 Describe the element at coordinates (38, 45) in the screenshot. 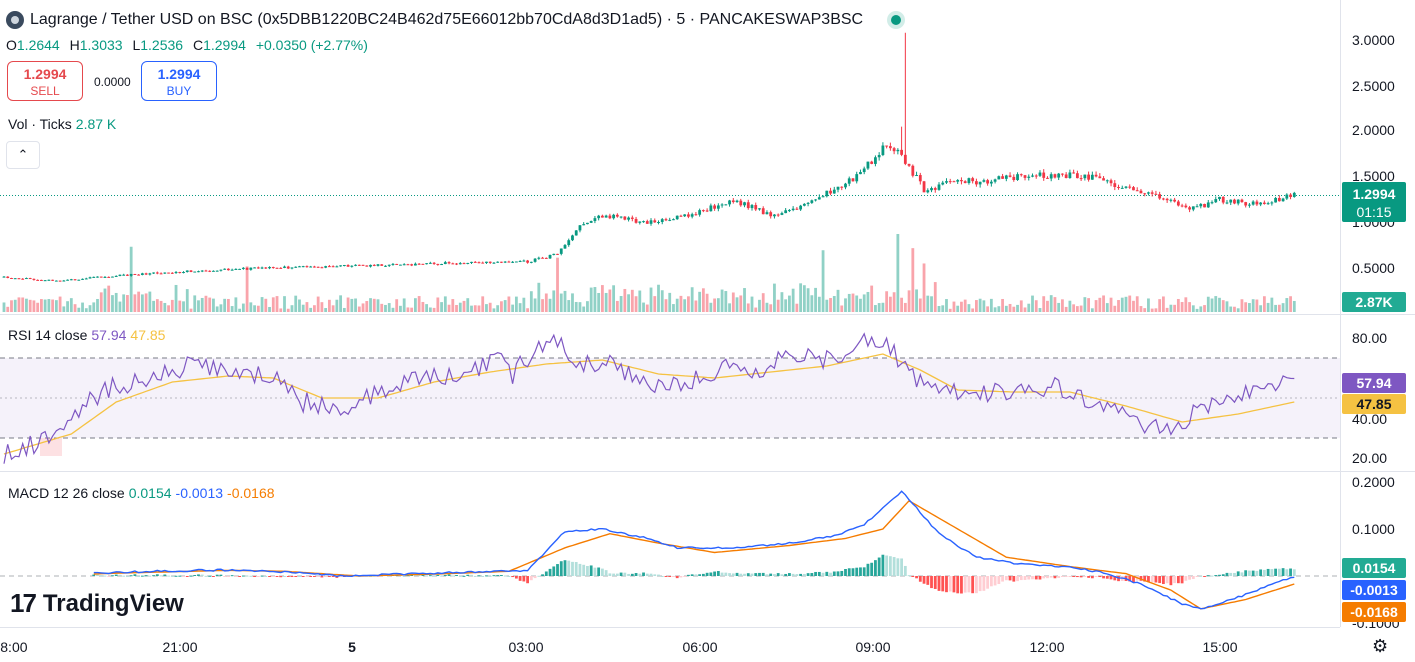

I see `open-value: 1.2644` at that location.